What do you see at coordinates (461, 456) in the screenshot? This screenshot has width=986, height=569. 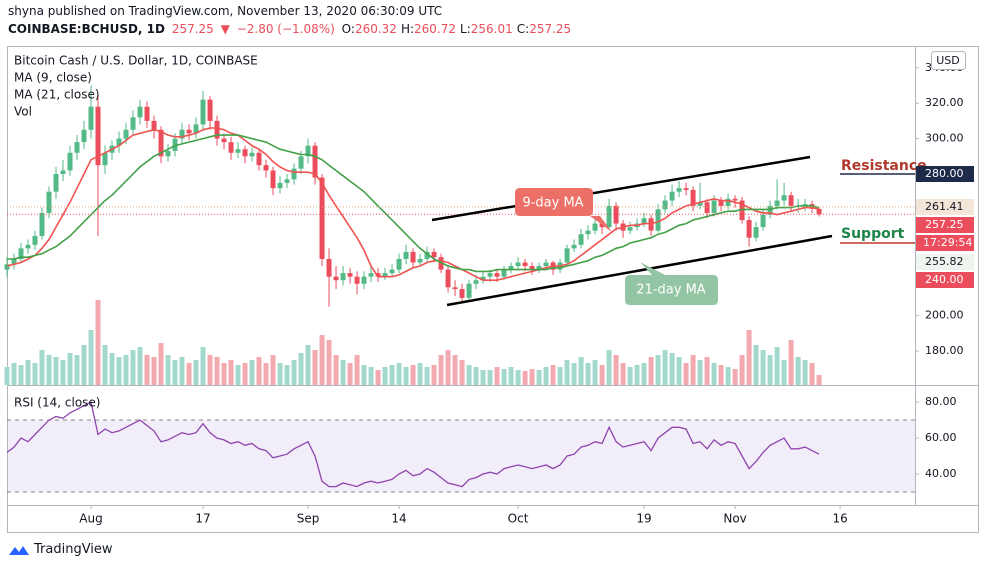 I see `rsi-band` at bounding box center [461, 456].